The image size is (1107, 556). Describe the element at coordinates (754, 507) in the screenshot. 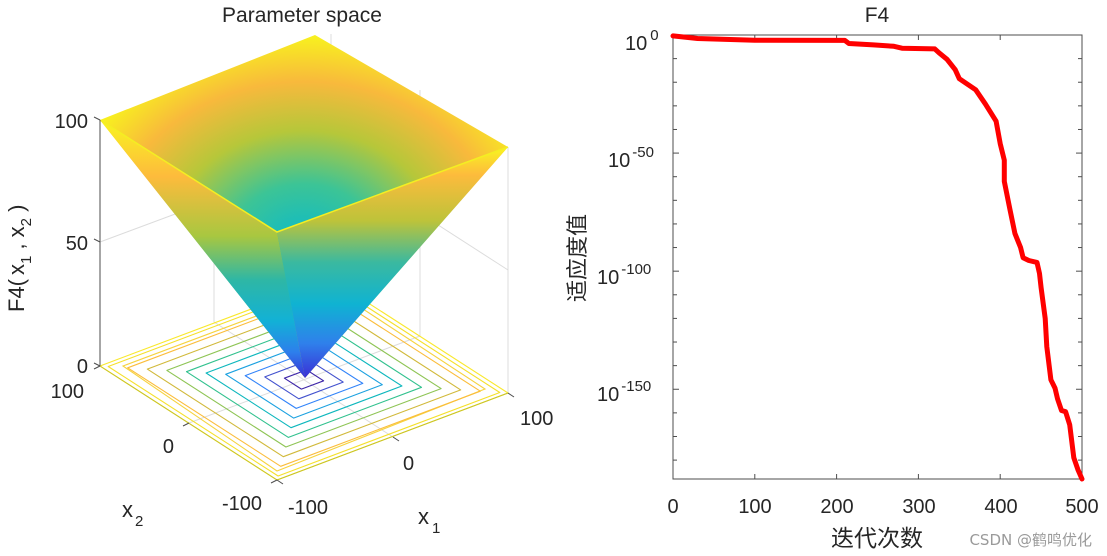

I see `x-tick-100: 100` at that location.